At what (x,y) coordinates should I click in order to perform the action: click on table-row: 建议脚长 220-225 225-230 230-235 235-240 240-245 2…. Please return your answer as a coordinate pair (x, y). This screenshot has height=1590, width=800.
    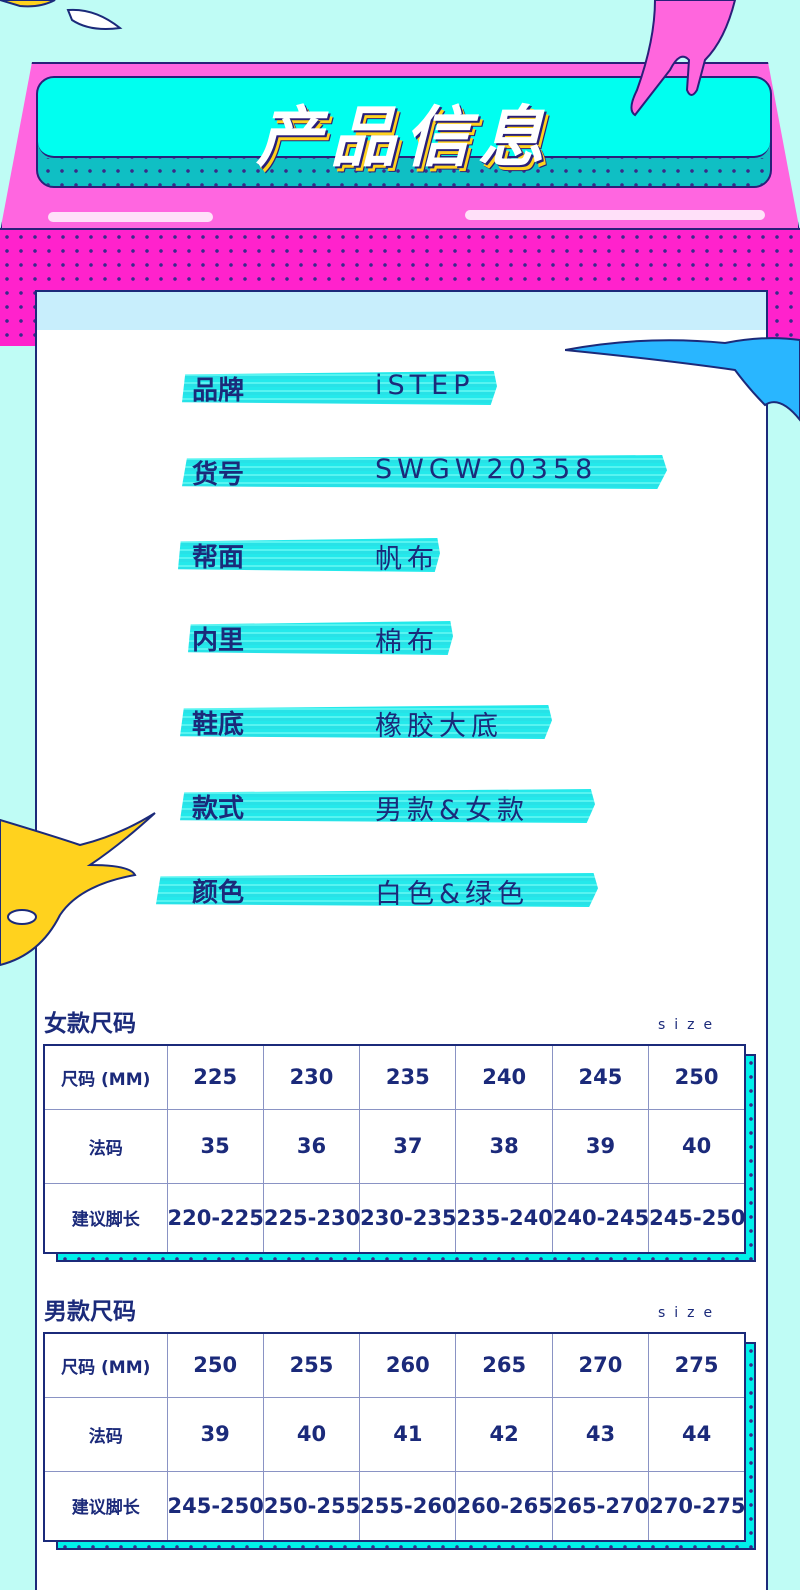
    Looking at the image, I should click on (394, 1218).